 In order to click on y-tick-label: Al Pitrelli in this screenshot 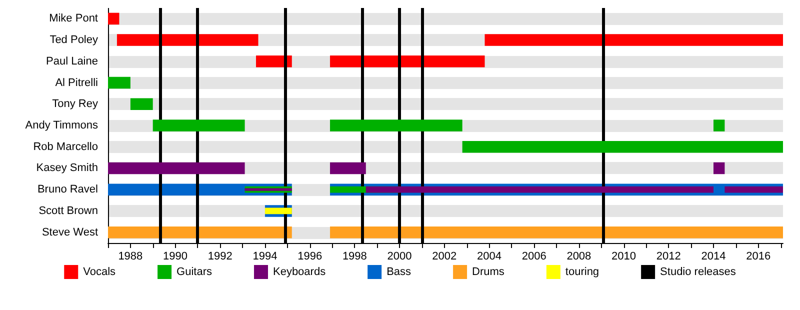, I will do `click(76, 82)`.